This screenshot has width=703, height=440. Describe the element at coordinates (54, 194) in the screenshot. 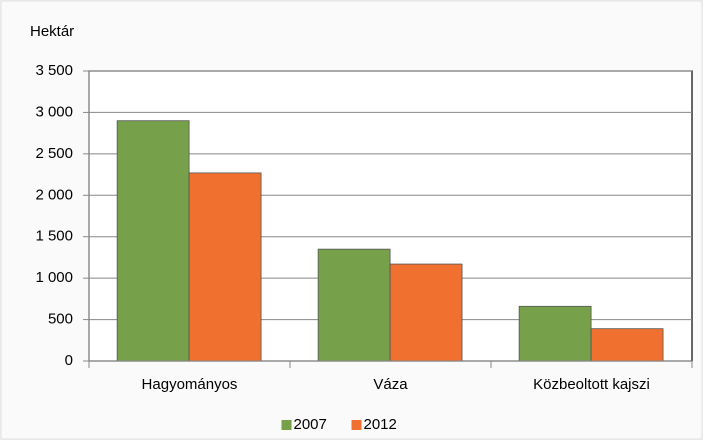

I see `y-tick-label: 2 000` at that location.